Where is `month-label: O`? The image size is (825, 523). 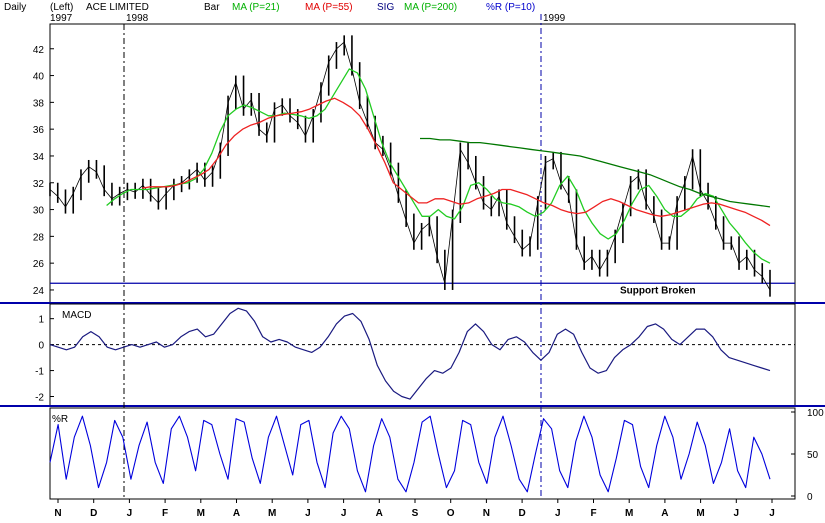 month-label: O is located at coordinates (451, 513).